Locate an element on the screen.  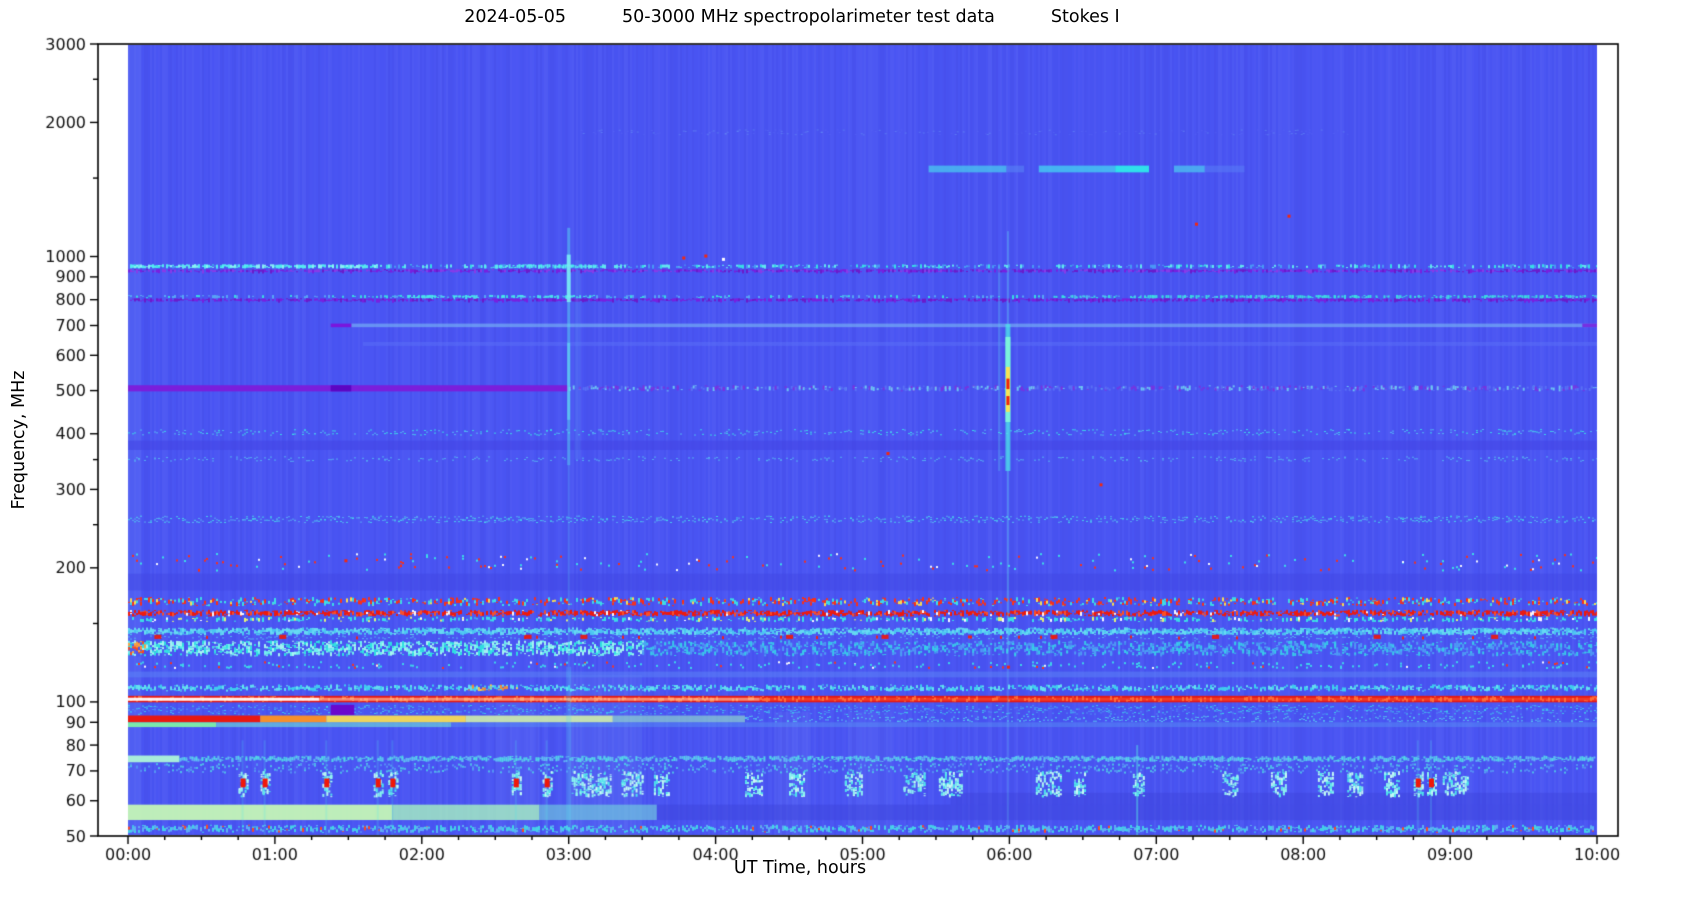
chart-title-stokes: Stokes I is located at coordinates (1085, 17).